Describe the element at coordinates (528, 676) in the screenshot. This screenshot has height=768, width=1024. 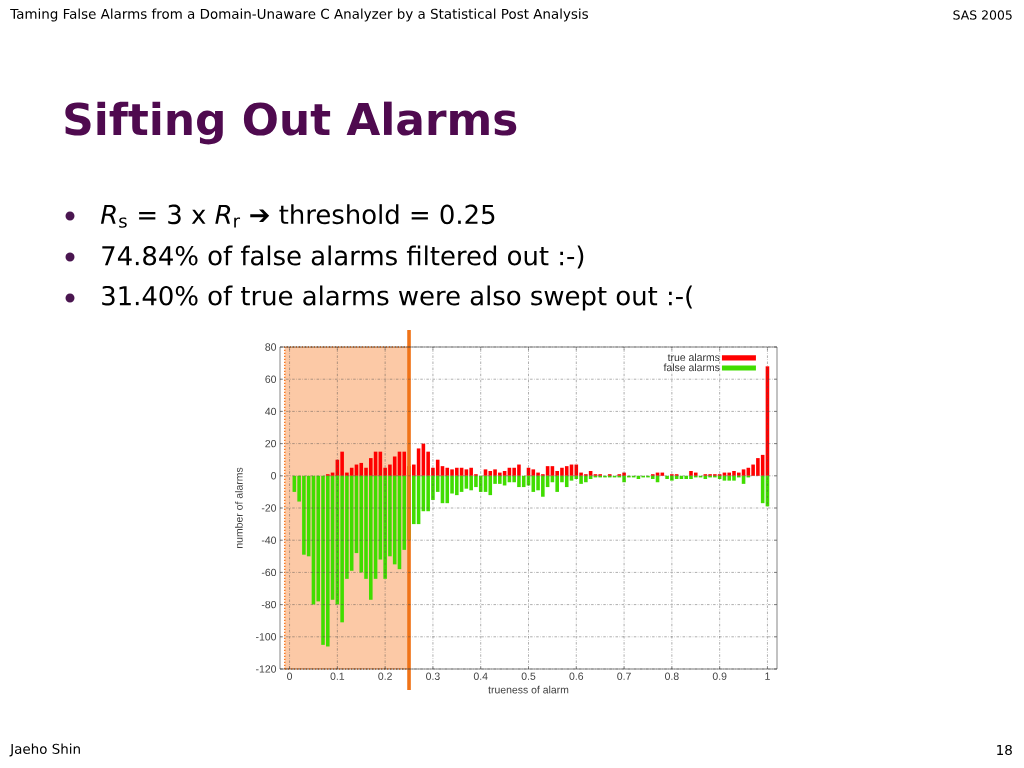
I see `x-tick-label: 0.5` at that location.